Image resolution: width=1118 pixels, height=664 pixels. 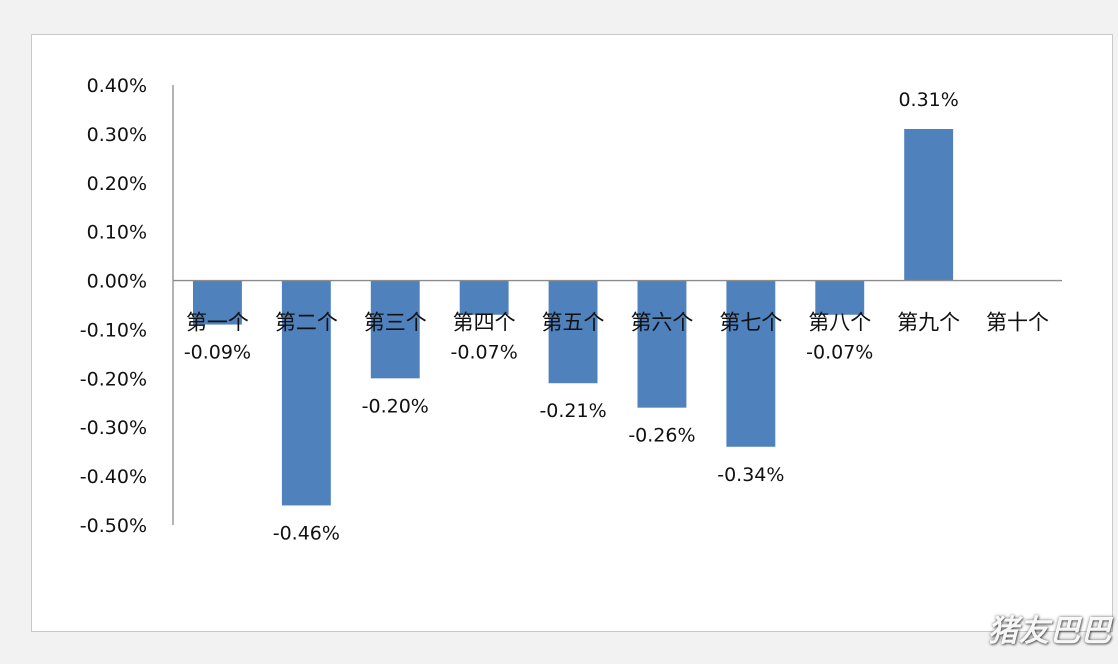 What do you see at coordinates (217, 323) in the screenshot?
I see `category-label: 第一个` at bounding box center [217, 323].